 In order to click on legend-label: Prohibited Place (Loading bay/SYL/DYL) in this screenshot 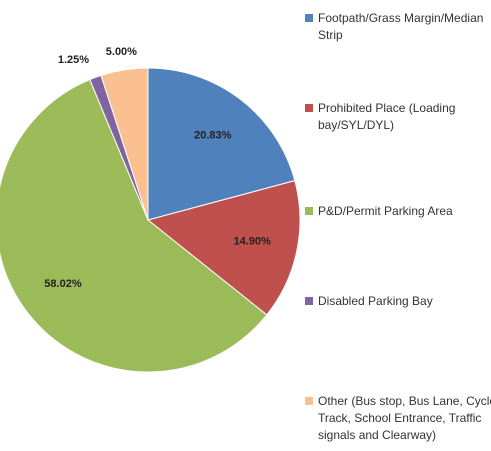, I will do `click(387, 116)`.